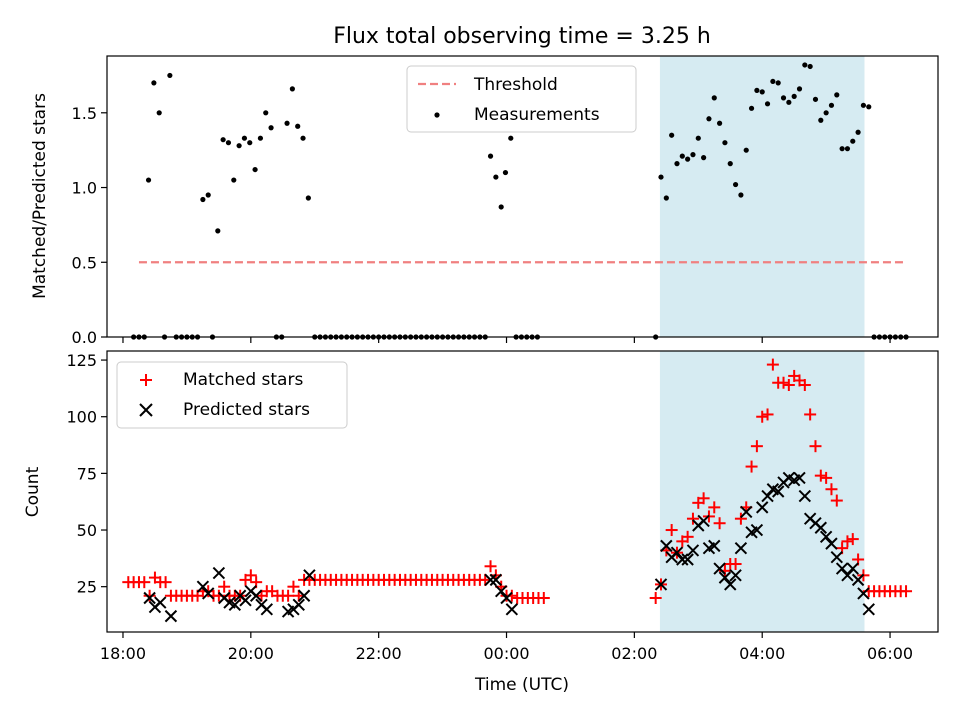  What do you see at coordinates (81, 417) in the screenshot?
I see `bottom-y-tick-label: 100` at bounding box center [81, 417].